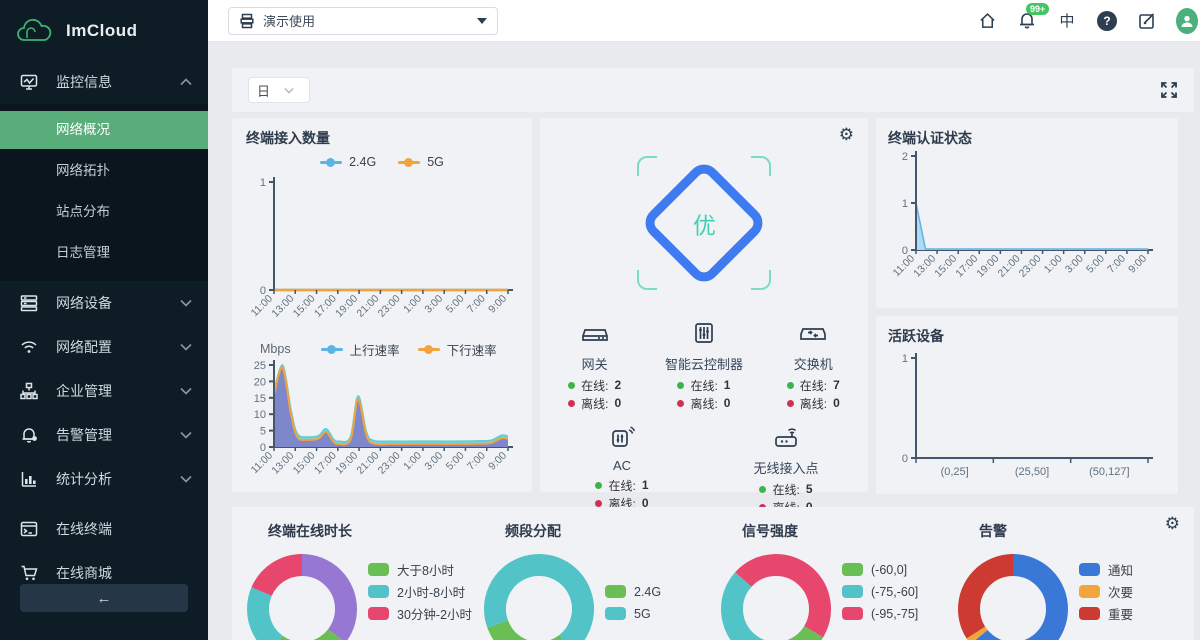 This screenshot has width=1200, height=640. Describe the element at coordinates (1106, 613) in the screenshot. I see `legend-item: 重要` at that location.